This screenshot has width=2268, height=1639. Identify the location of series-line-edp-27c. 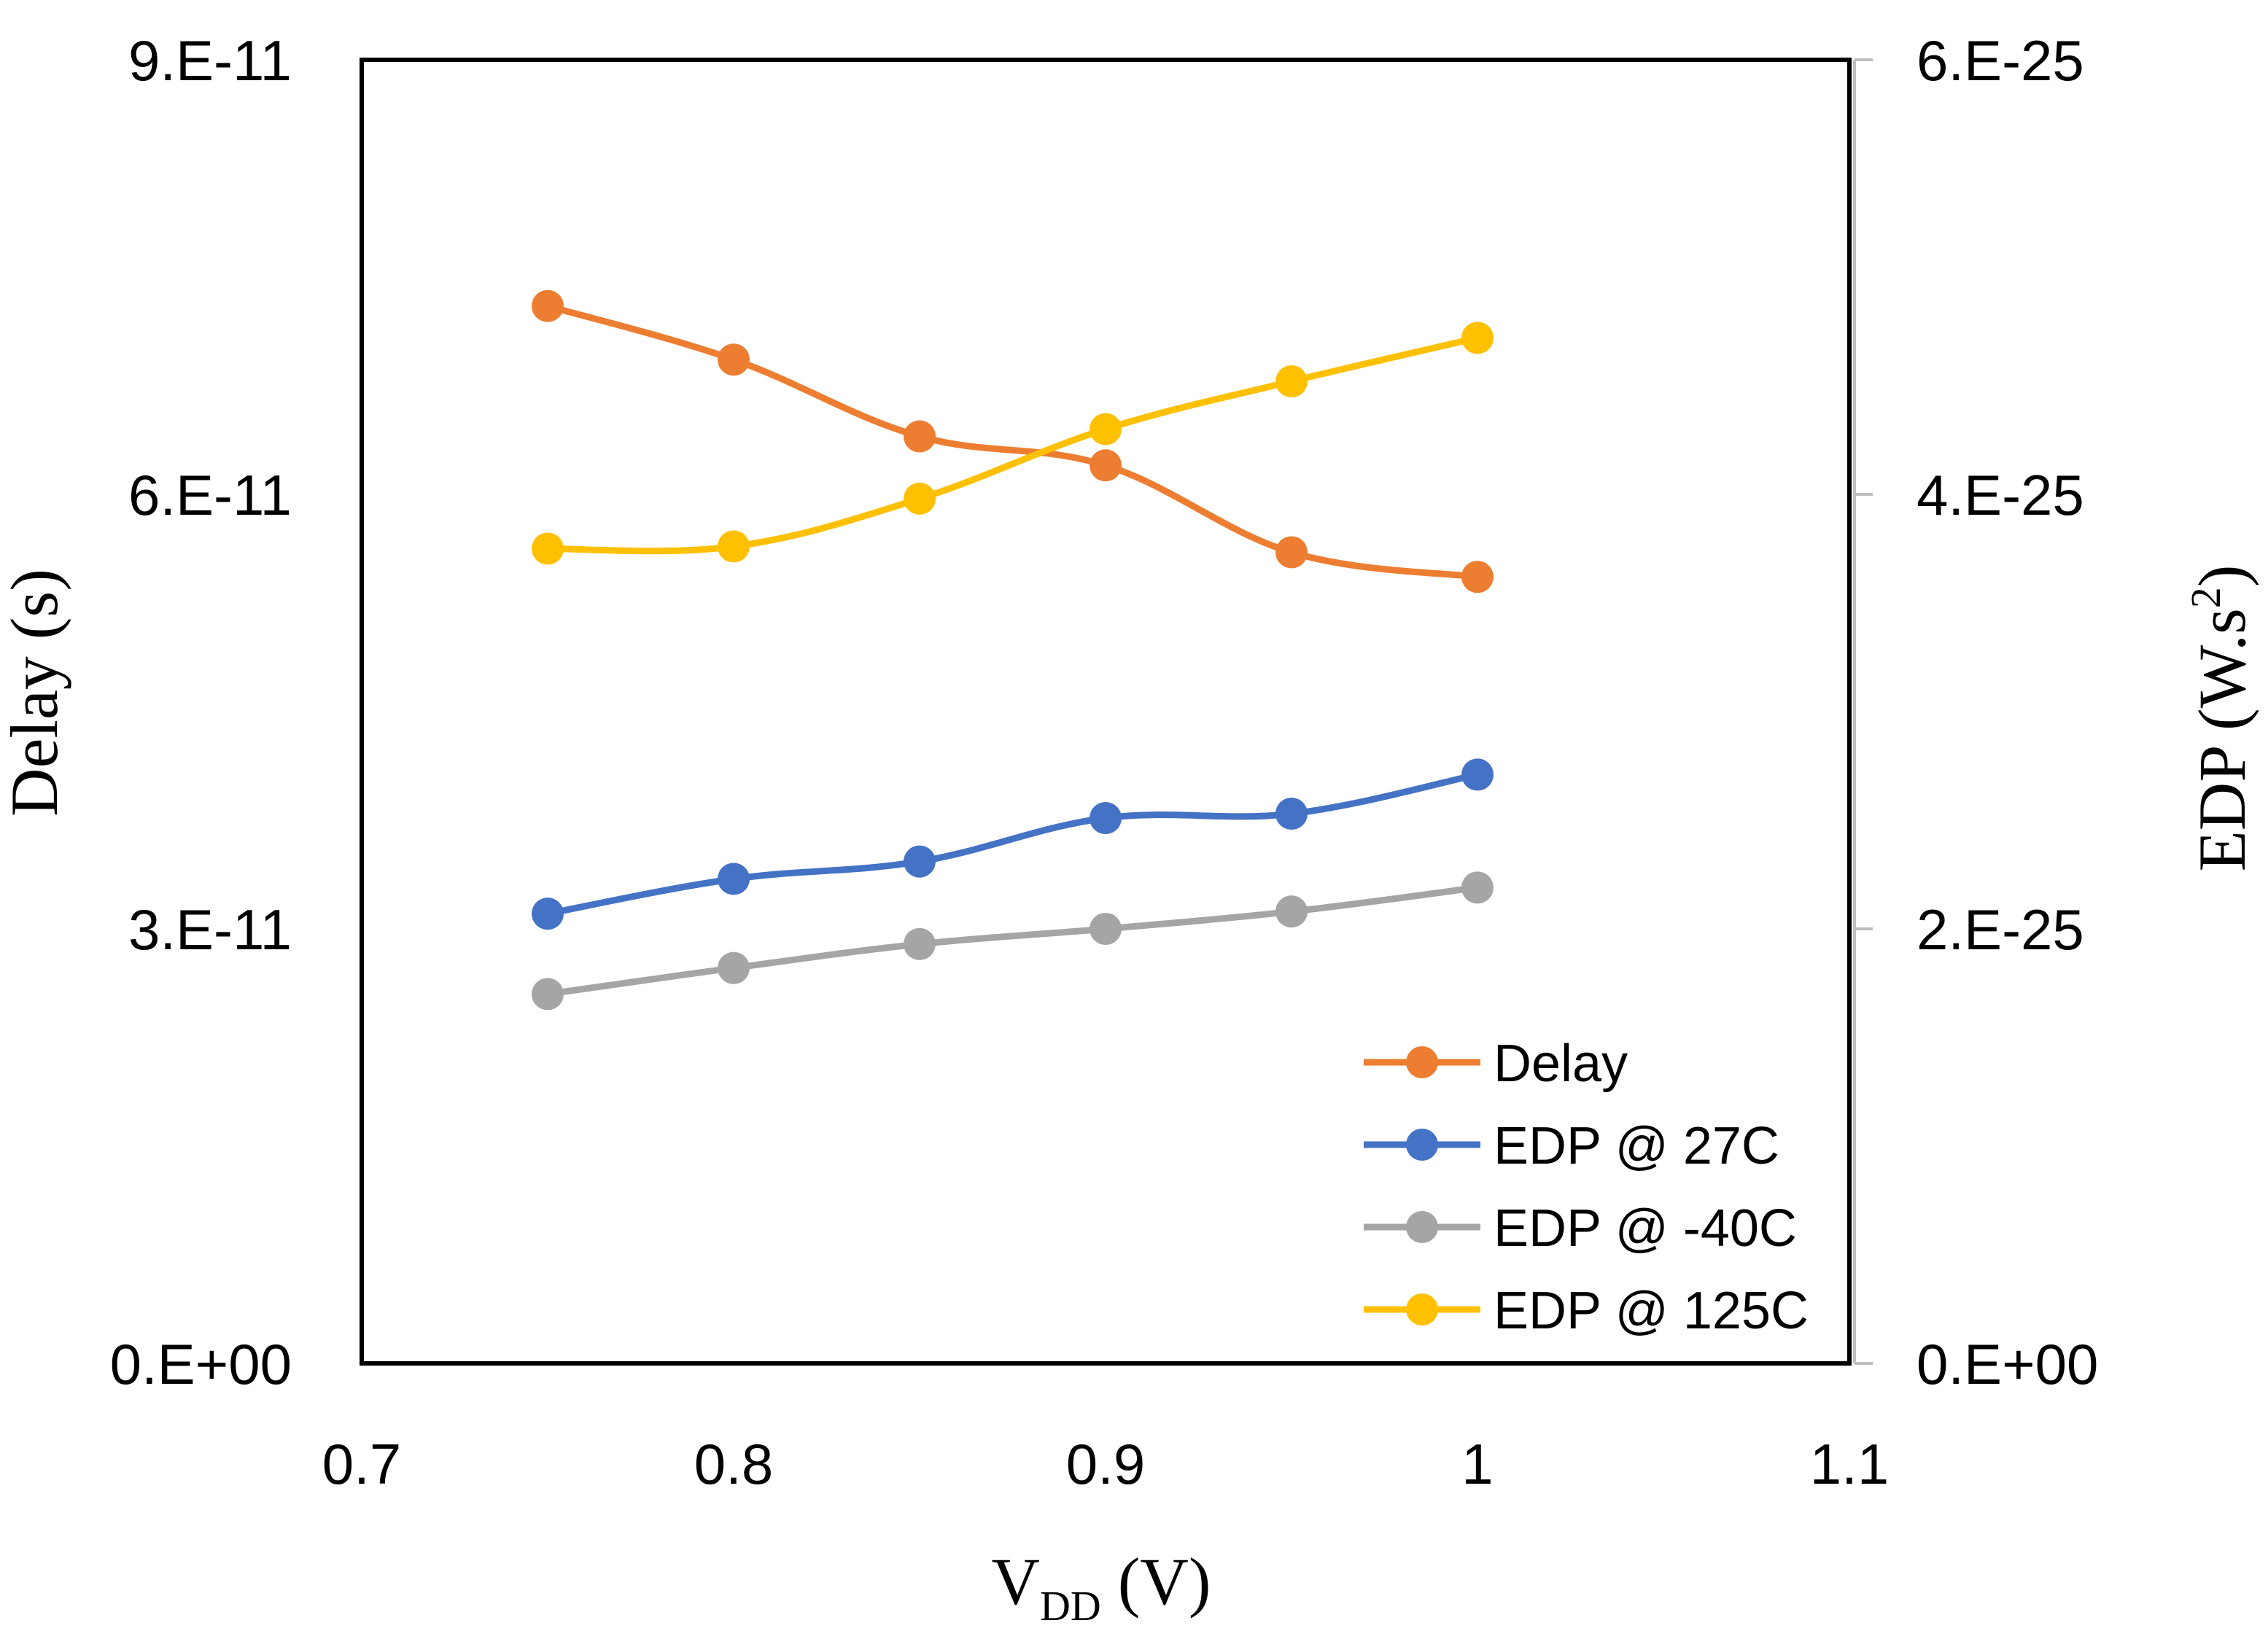
(1012, 844).